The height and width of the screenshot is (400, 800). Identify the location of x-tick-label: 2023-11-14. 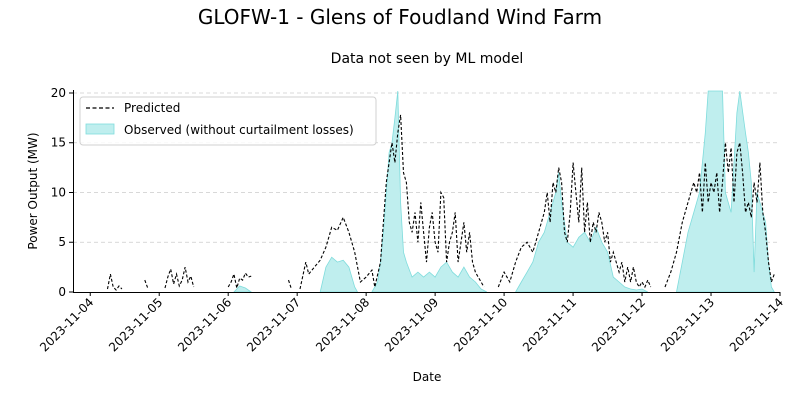
(756, 324).